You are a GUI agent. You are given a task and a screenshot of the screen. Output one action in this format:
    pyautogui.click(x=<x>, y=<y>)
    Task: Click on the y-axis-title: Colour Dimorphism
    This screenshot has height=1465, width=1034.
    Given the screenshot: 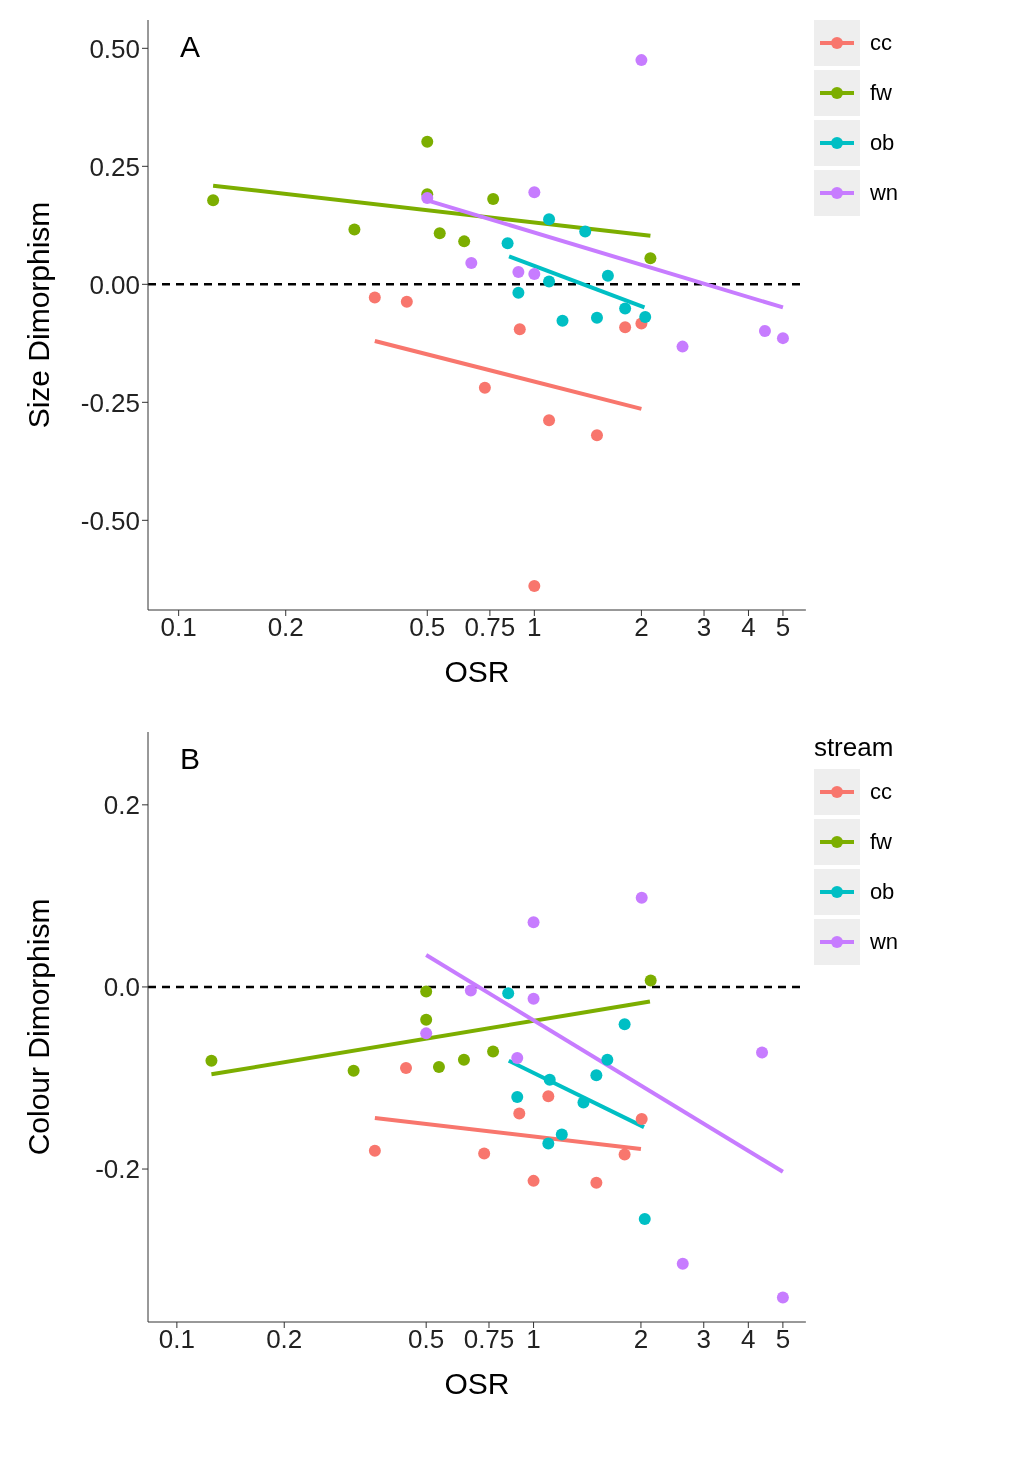 What is the action you would take?
    pyautogui.click(x=38, y=1027)
    